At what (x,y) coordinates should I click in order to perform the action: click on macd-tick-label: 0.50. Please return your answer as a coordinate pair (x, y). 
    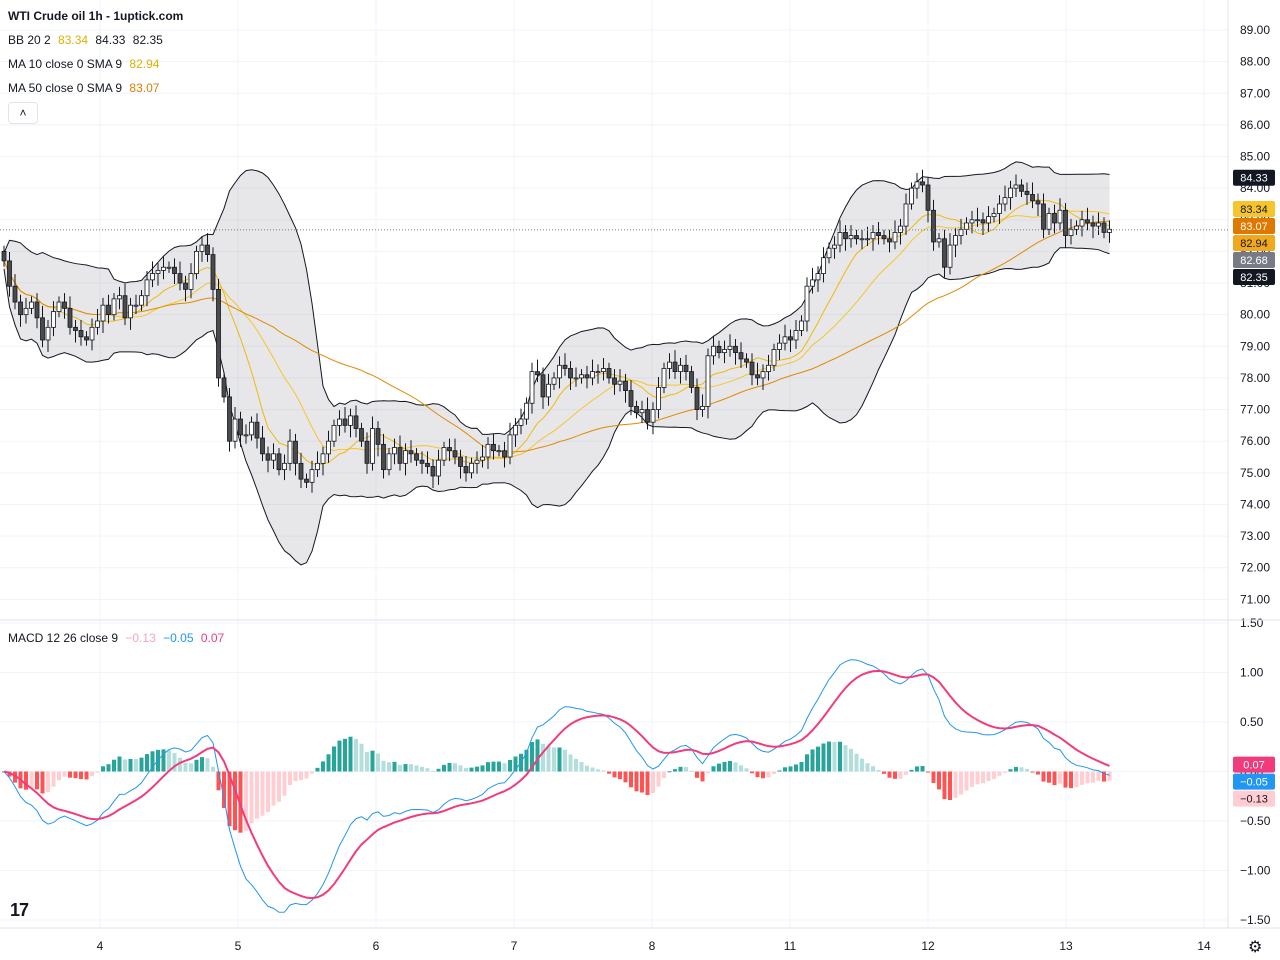
    Looking at the image, I should click on (1252, 722).